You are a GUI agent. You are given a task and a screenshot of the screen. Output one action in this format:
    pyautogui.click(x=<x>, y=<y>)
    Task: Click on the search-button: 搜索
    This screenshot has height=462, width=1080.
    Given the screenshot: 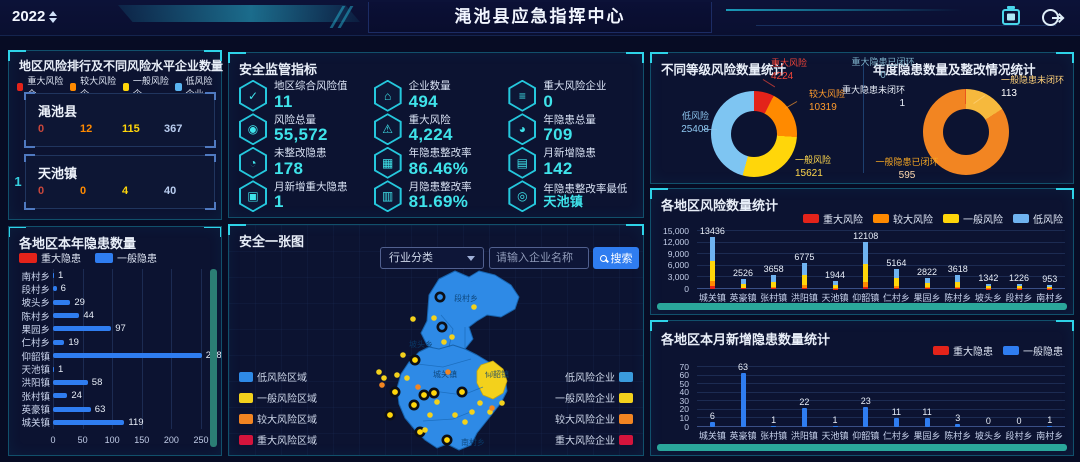 What is the action you would take?
    pyautogui.click(x=616, y=258)
    